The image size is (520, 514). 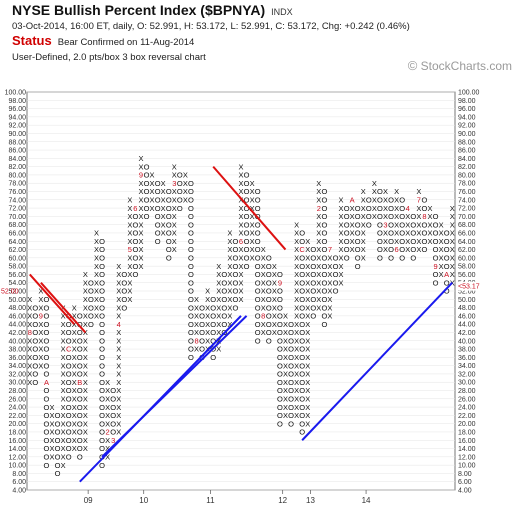 What do you see at coordinates (310, 500) in the screenshot?
I see `x-tick-label: 13` at bounding box center [310, 500].